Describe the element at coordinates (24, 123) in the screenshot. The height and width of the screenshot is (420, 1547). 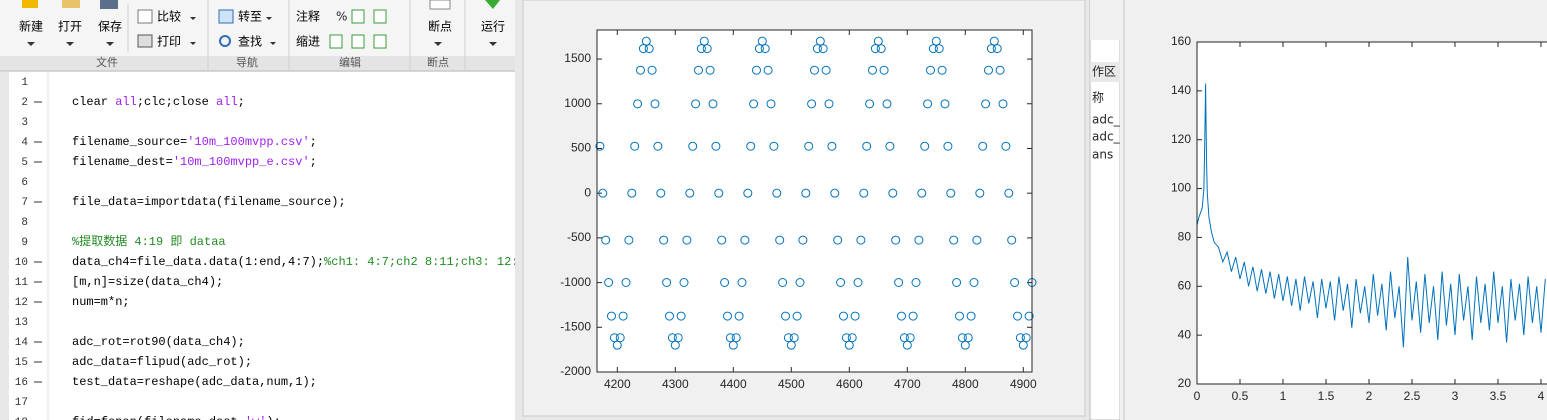
I see `line-number: 3` at that location.